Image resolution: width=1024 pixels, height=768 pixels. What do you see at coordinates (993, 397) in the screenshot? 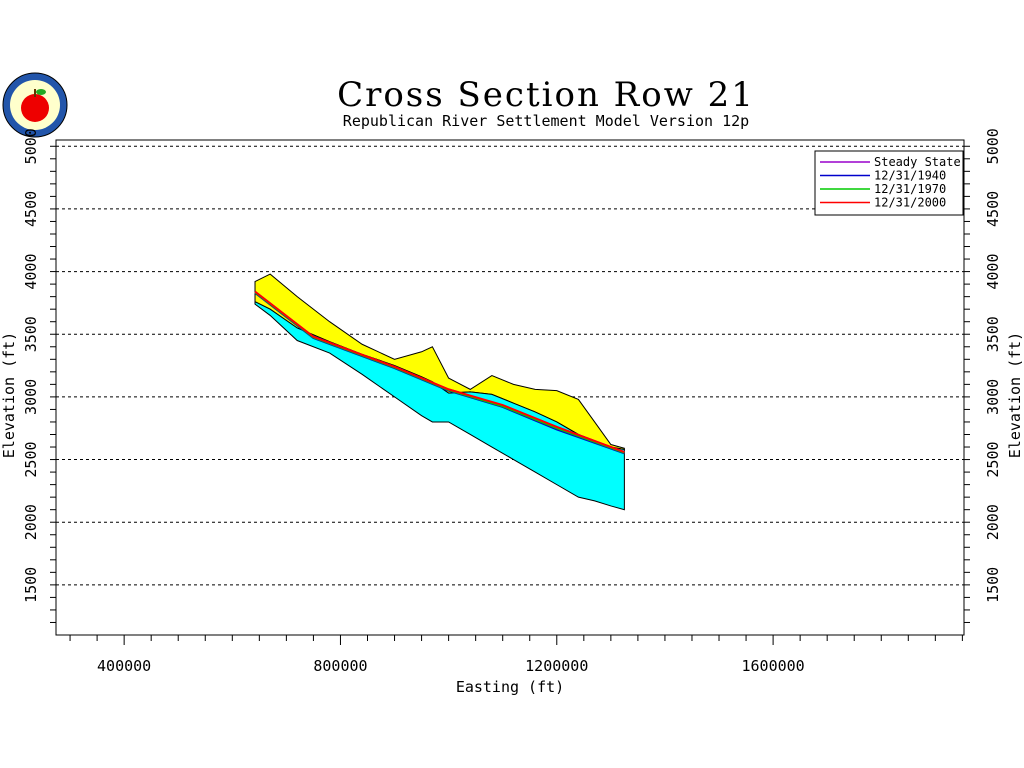
I see `y-tick-right-3000: 3000` at bounding box center [993, 397].